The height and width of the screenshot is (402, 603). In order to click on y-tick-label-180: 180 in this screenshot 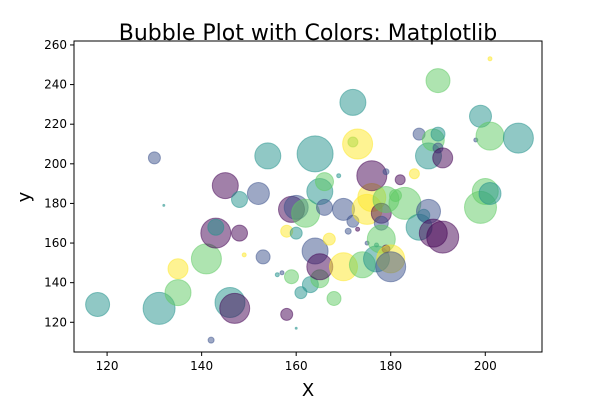, I will do `click(55, 203)`.